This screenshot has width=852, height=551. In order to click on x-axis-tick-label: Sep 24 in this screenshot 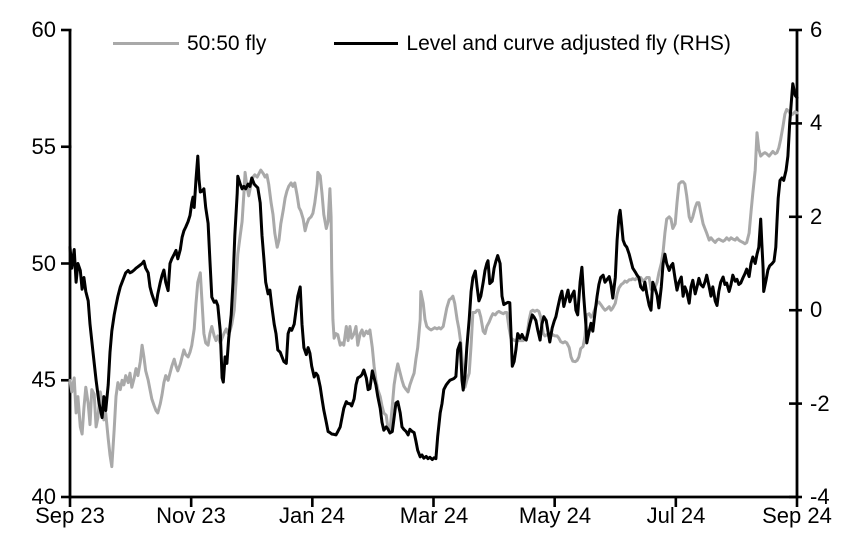, I will do `click(797, 515)`.